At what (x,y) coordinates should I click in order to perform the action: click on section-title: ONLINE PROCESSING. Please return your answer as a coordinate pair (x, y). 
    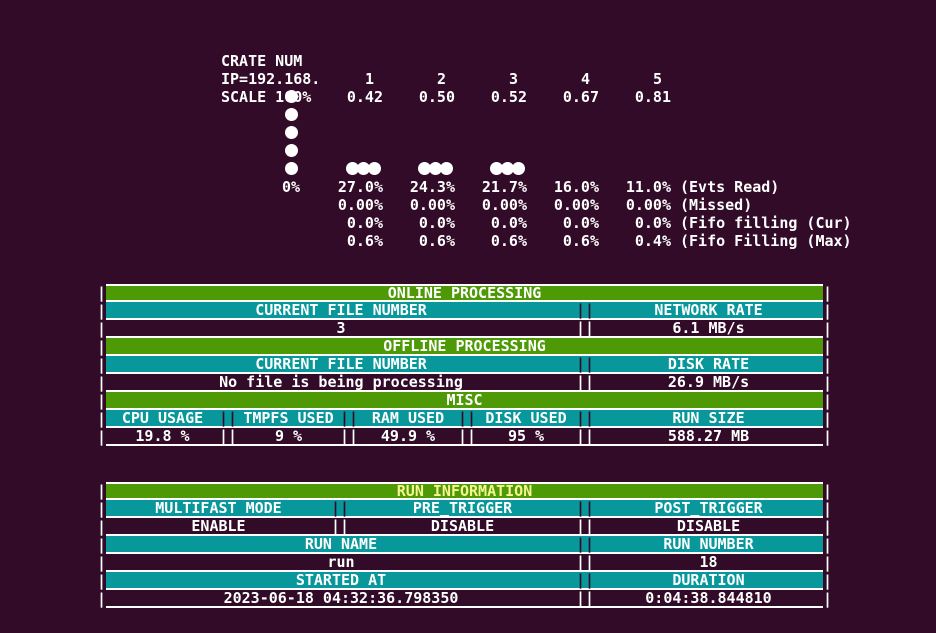
    Looking at the image, I should click on (464, 293).